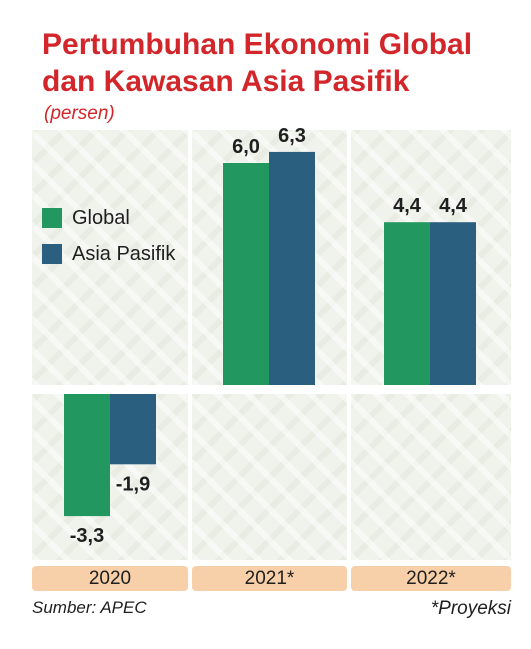 This screenshot has width=531, height=649. Describe the element at coordinates (110, 578) in the screenshot. I see `category-label-2020: 2020` at that location.